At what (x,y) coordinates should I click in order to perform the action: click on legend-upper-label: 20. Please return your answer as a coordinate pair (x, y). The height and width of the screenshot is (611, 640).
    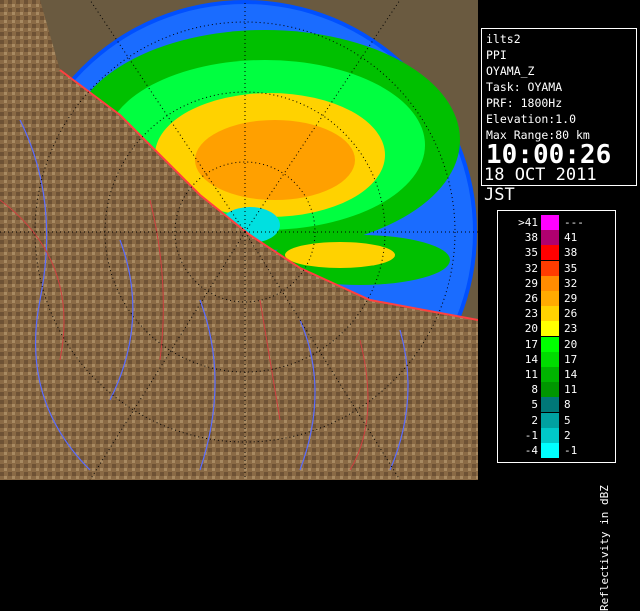
    Looking at the image, I should click on (571, 344).